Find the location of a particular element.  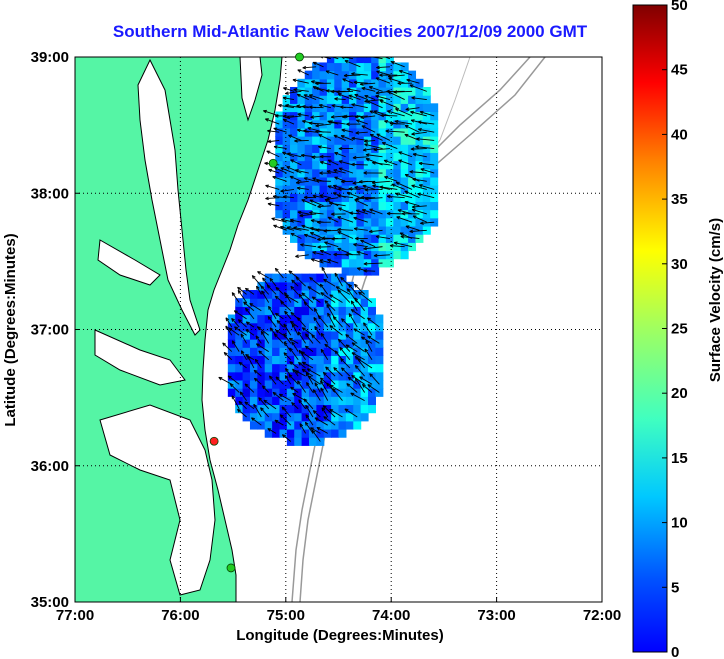

x-tick-label: 76:00 is located at coordinates (180, 615).